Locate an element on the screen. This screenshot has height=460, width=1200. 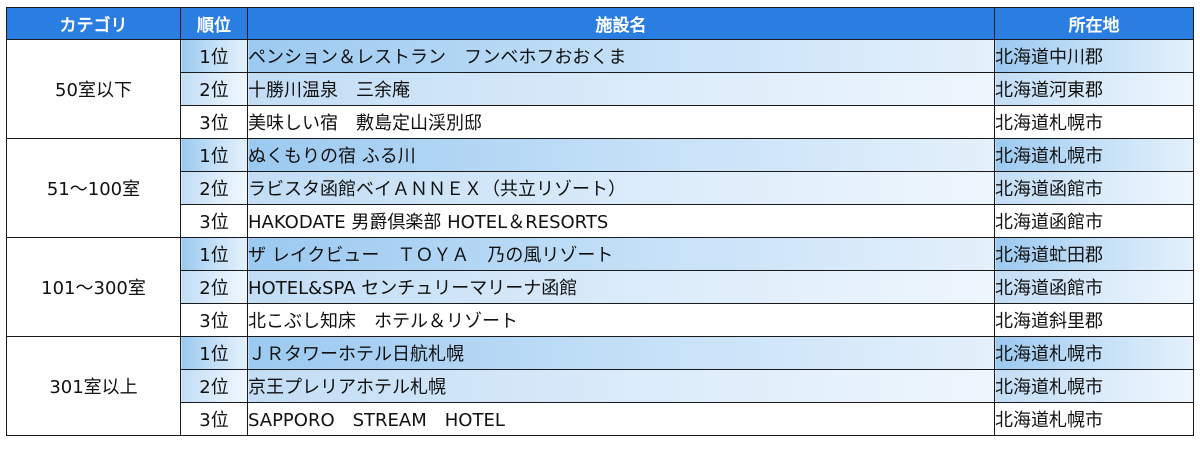
header-category: カテゴリ is located at coordinates (93, 23).